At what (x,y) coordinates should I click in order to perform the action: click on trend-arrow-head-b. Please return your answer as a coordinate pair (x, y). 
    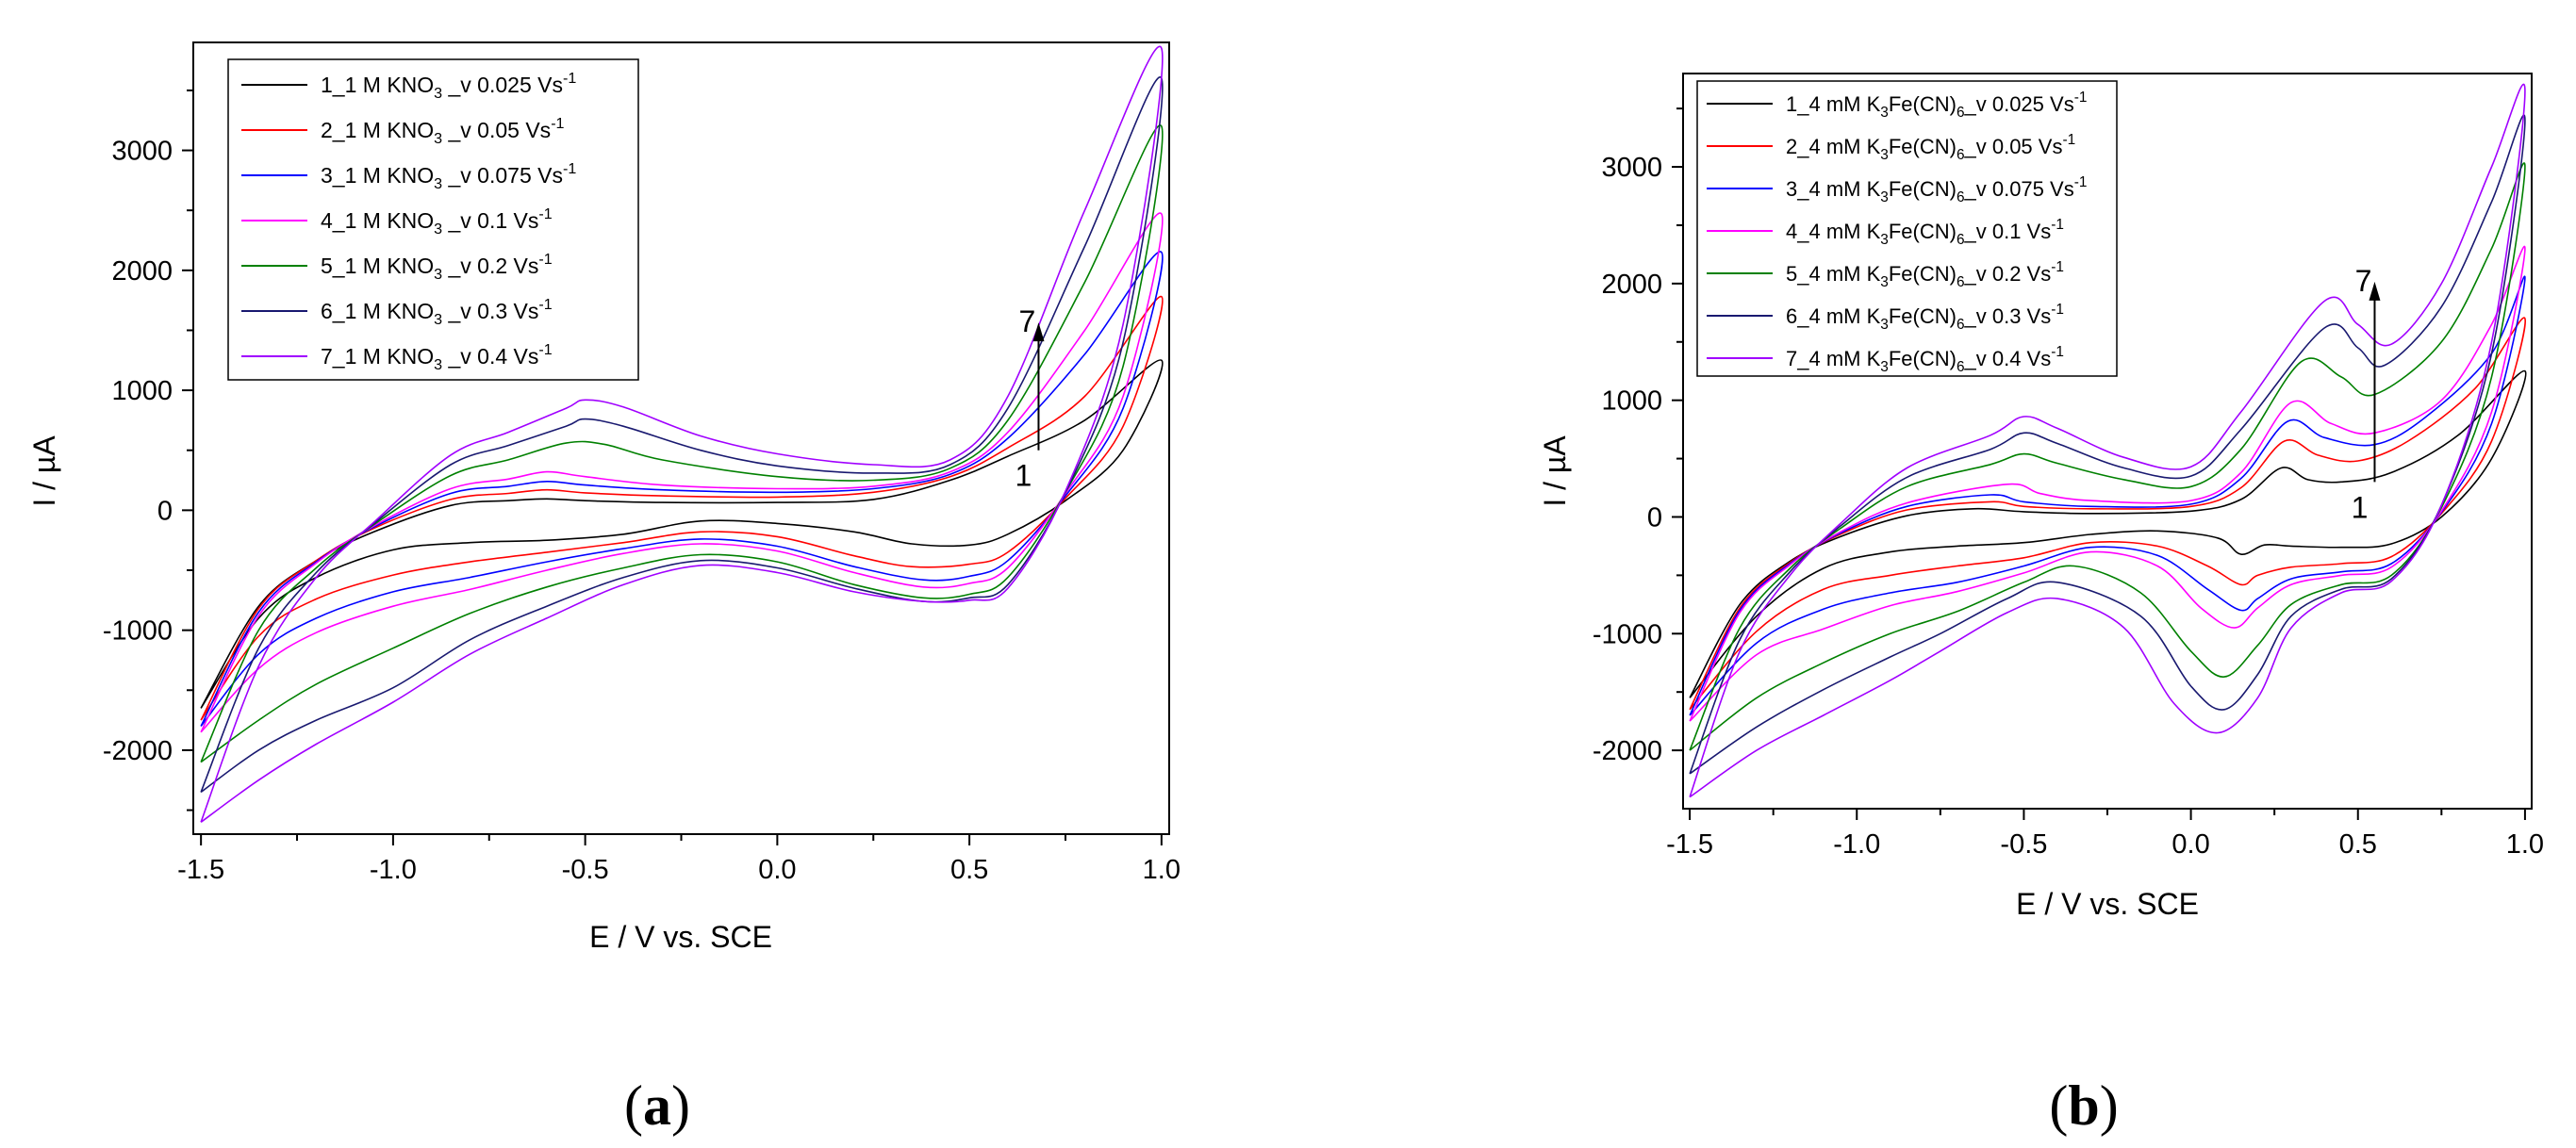
    Looking at the image, I should click on (2375, 291).